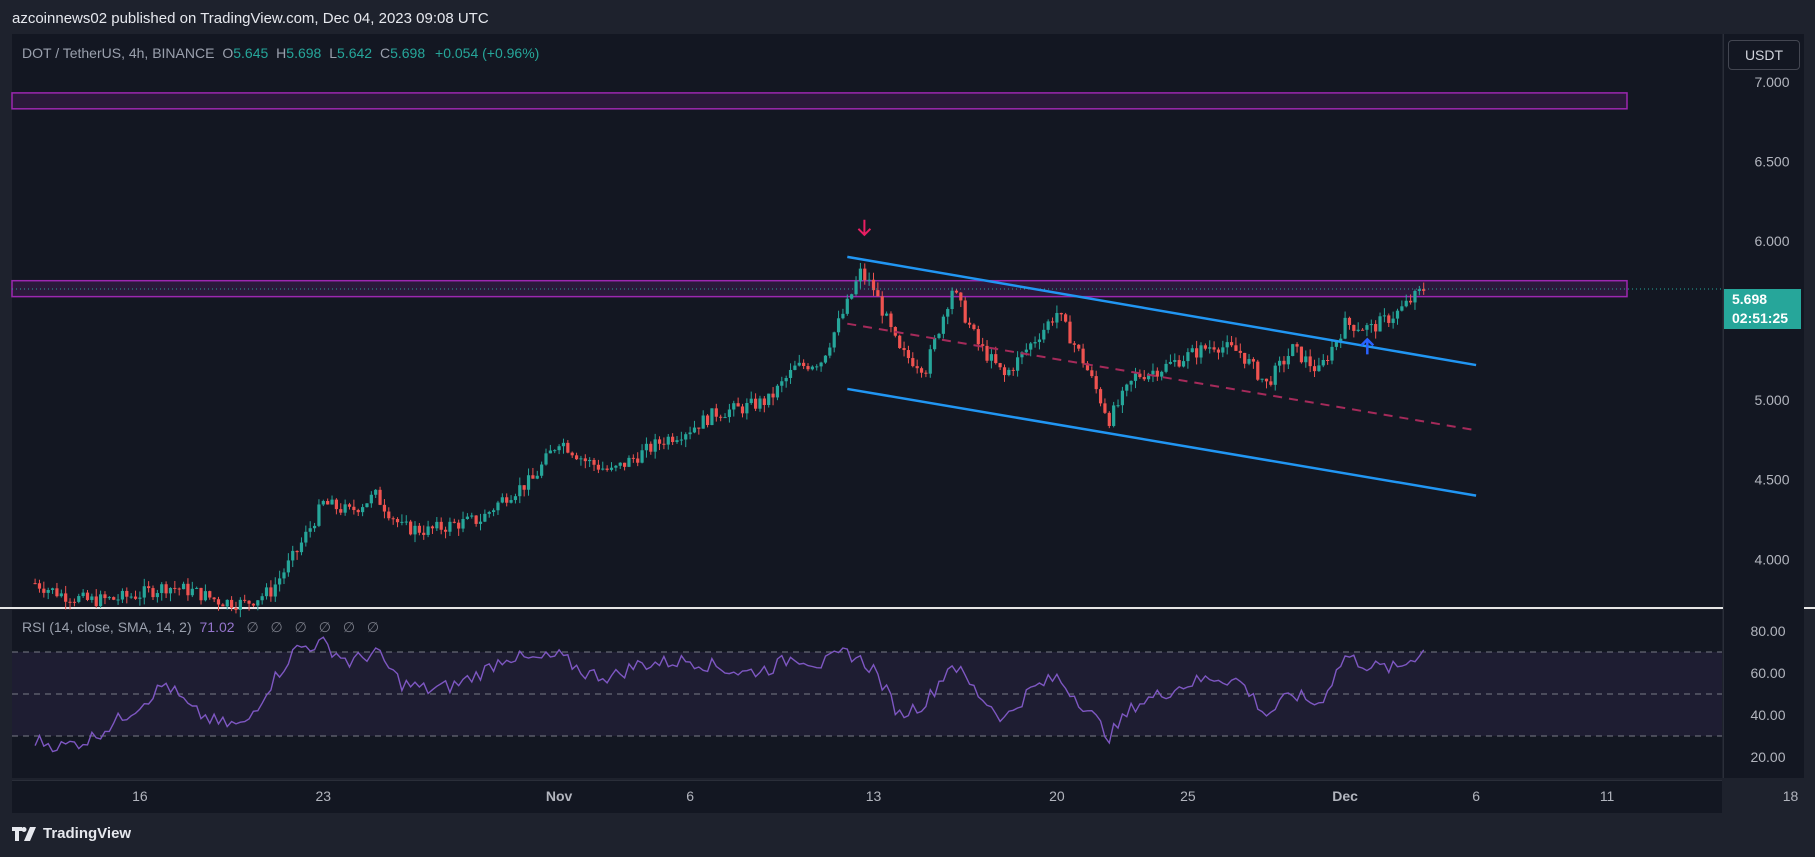 This screenshot has height=857, width=1815. What do you see at coordinates (408, 53) in the screenshot?
I see `close-value: 5.698` at bounding box center [408, 53].